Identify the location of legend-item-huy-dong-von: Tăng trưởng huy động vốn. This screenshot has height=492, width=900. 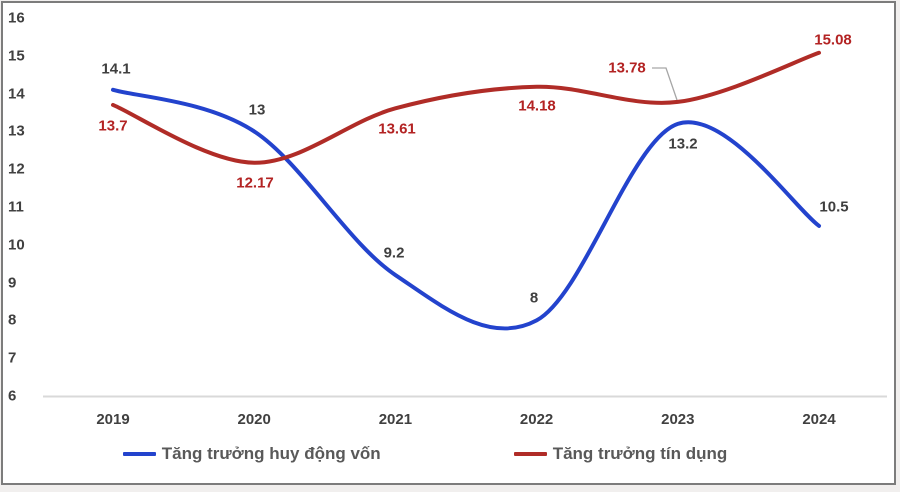
(251, 454).